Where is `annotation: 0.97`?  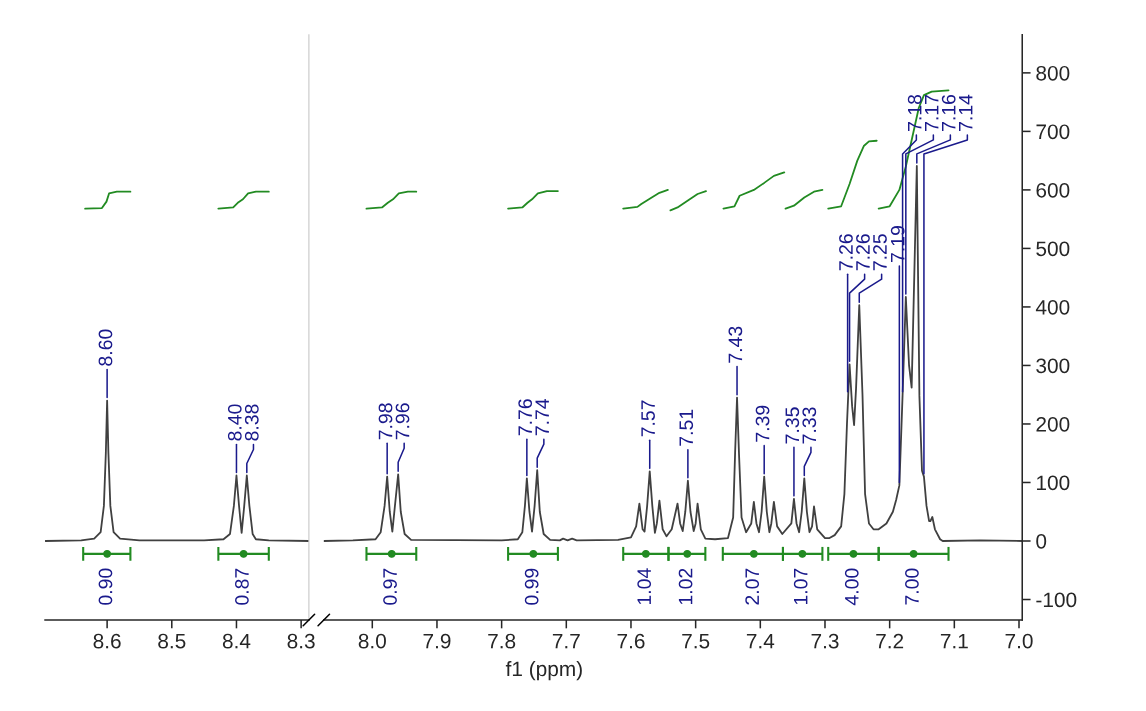 annotation: 0.97 is located at coordinates (390, 586).